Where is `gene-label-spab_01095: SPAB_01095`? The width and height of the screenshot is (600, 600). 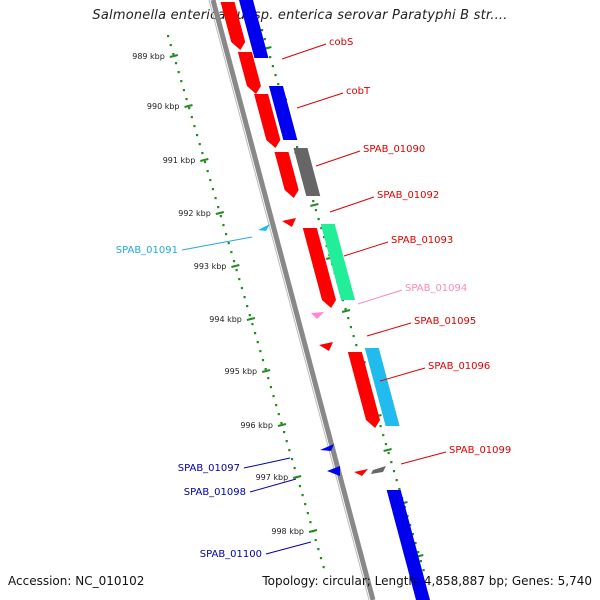 gene-label-spab_01095: SPAB_01095 is located at coordinates (445, 321).